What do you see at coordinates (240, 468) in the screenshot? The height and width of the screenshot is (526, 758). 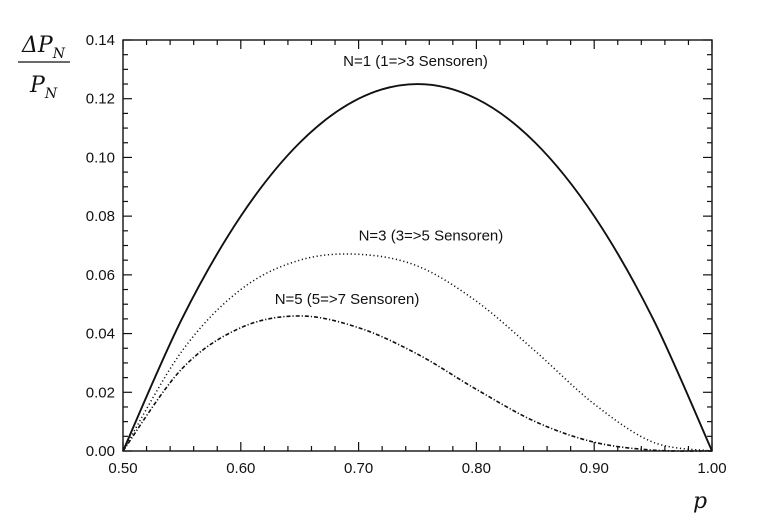 I see `x-tick-label: 0.60` at bounding box center [240, 468].